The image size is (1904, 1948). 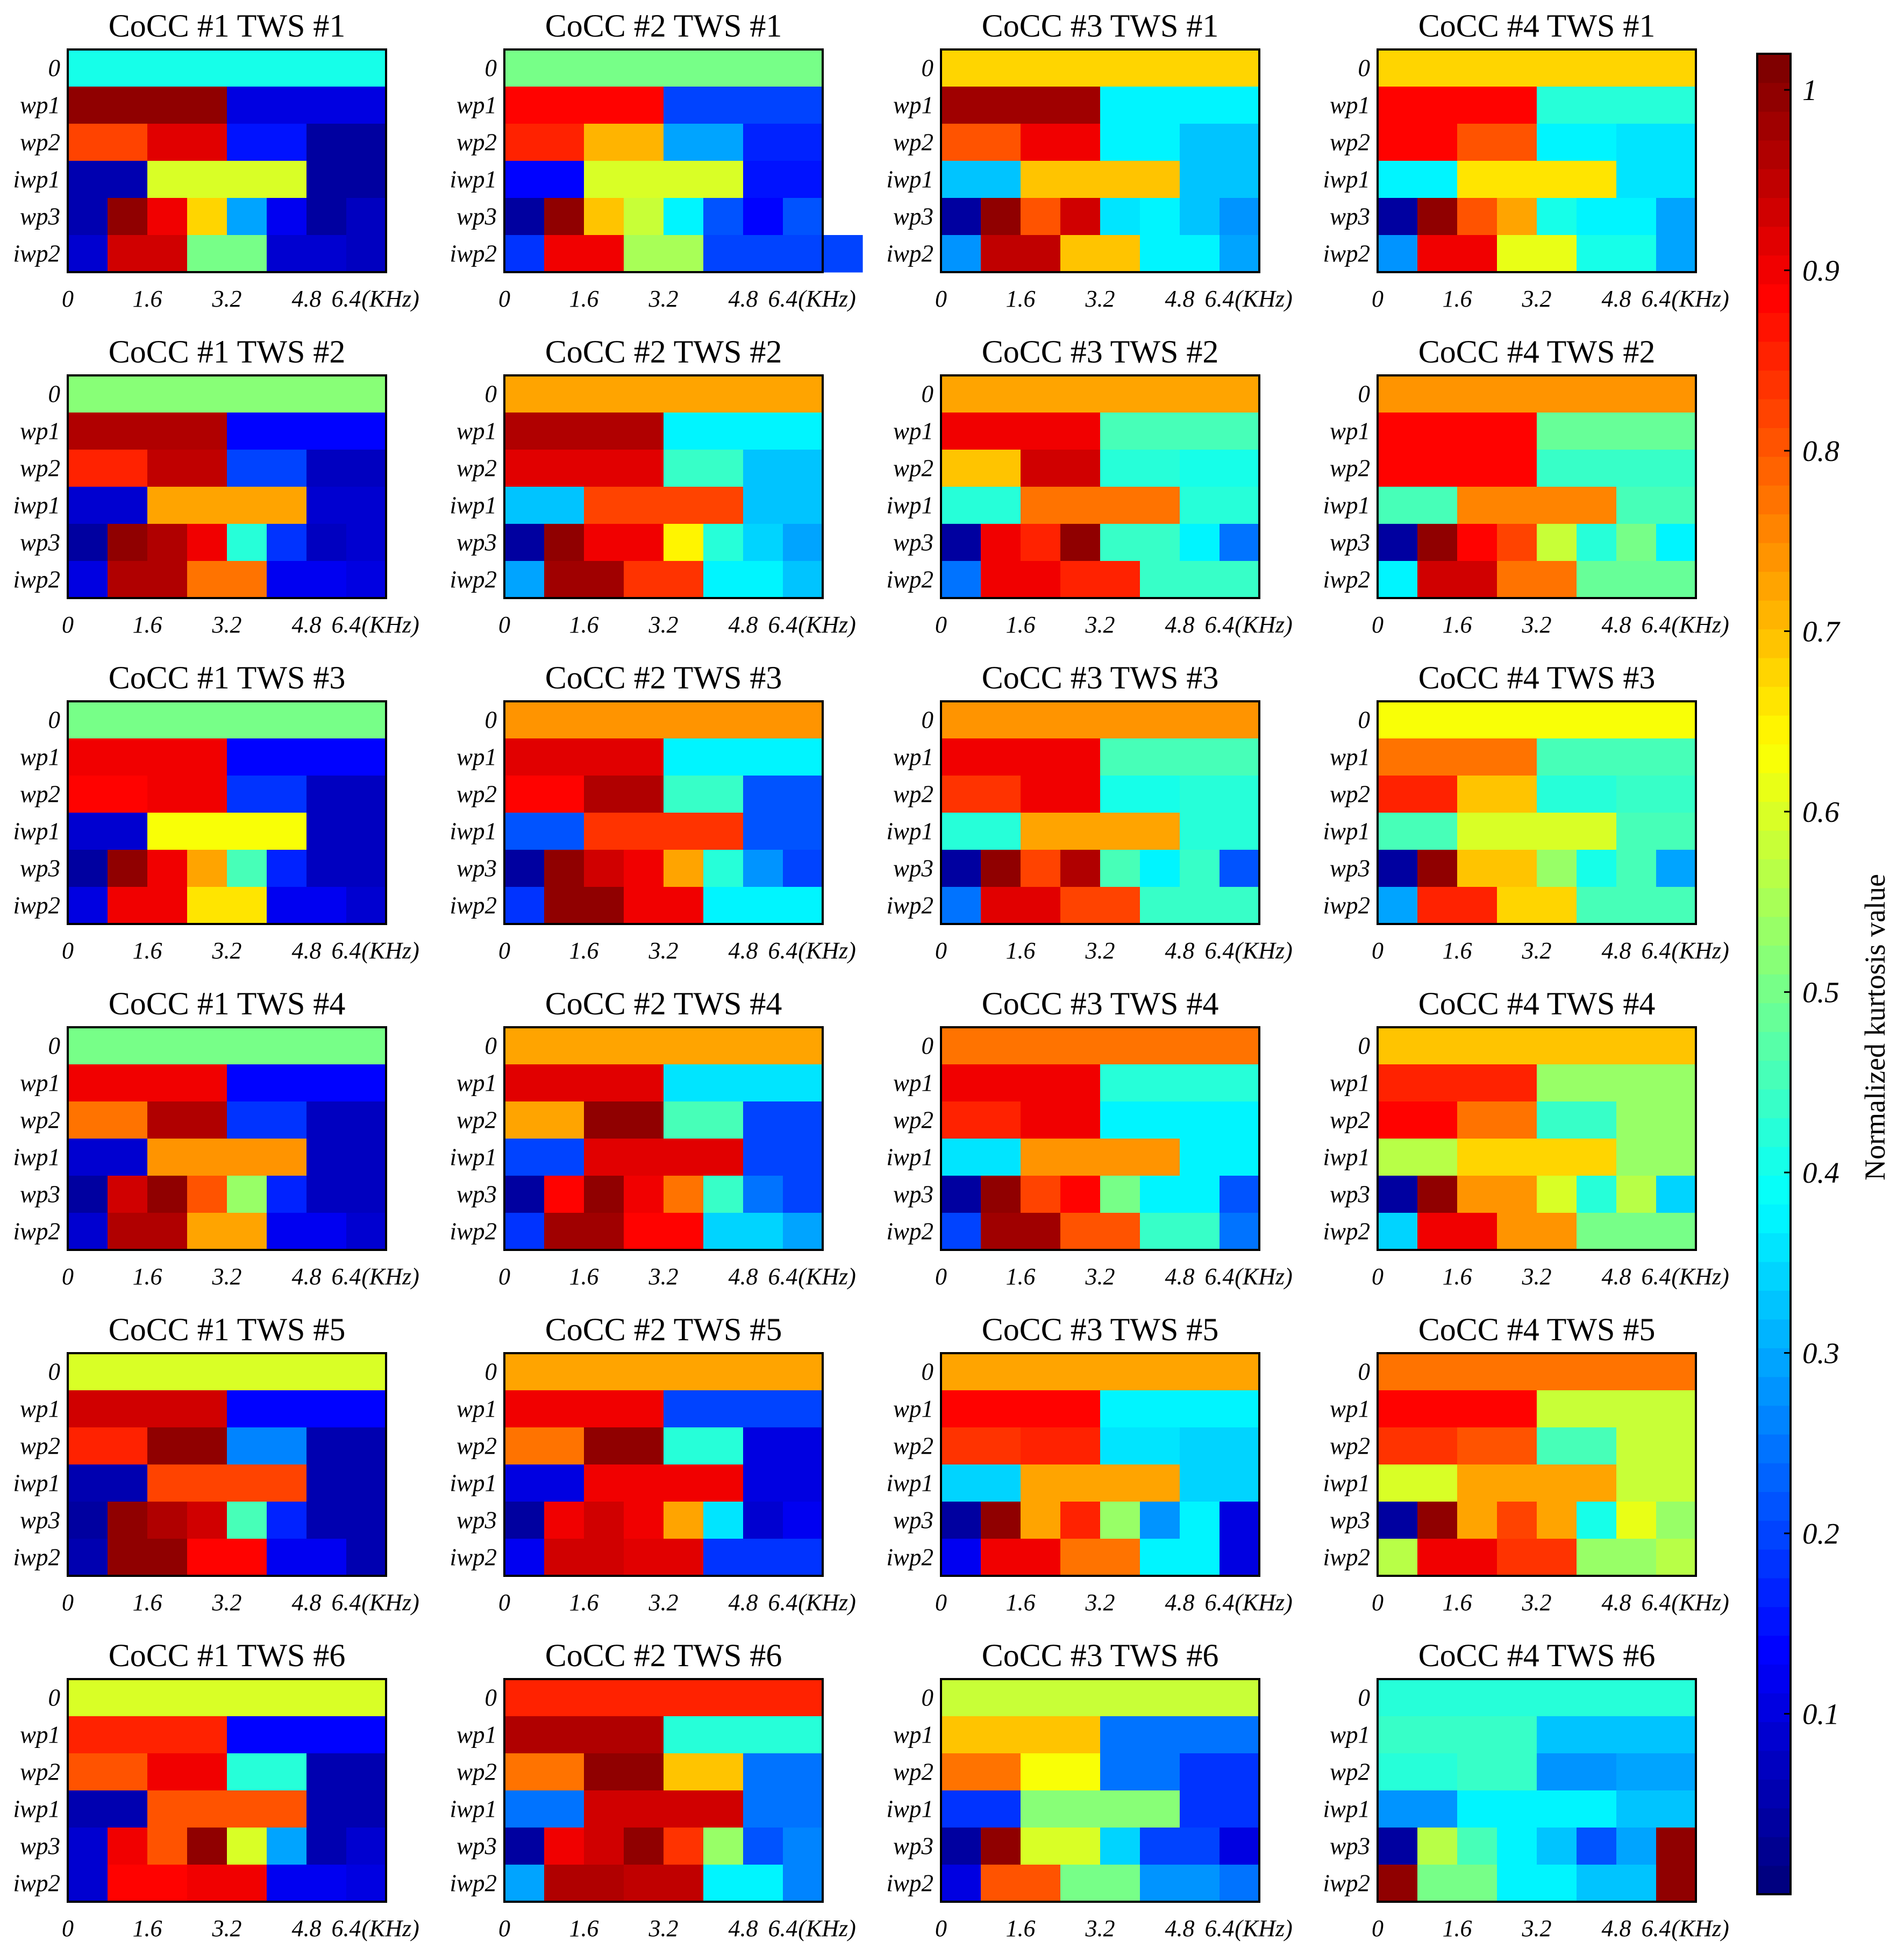 I want to click on row-label: 0, so click(x=54, y=720).